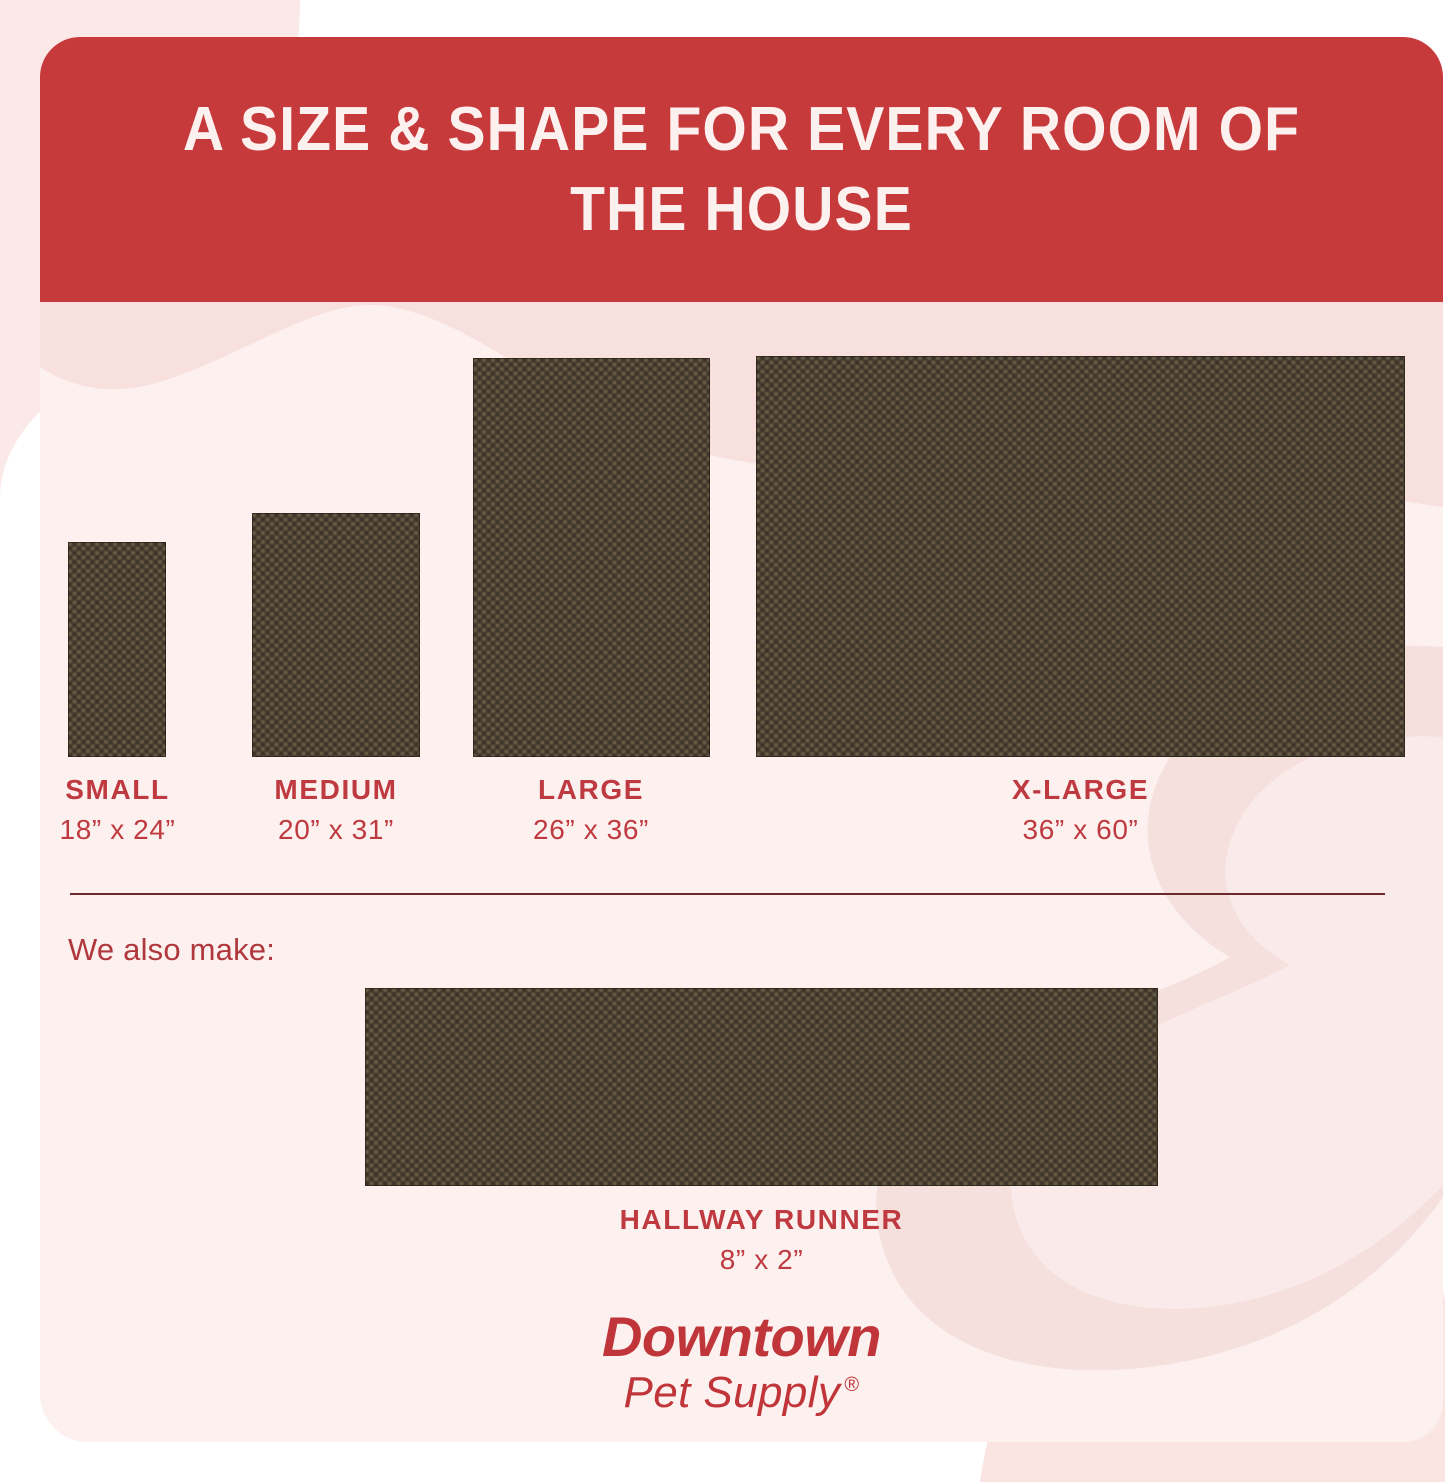 The height and width of the screenshot is (1482, 1445). I want to click on size-name-hallway-runner: HALLWAY RUNNER, so click(761, 1219).